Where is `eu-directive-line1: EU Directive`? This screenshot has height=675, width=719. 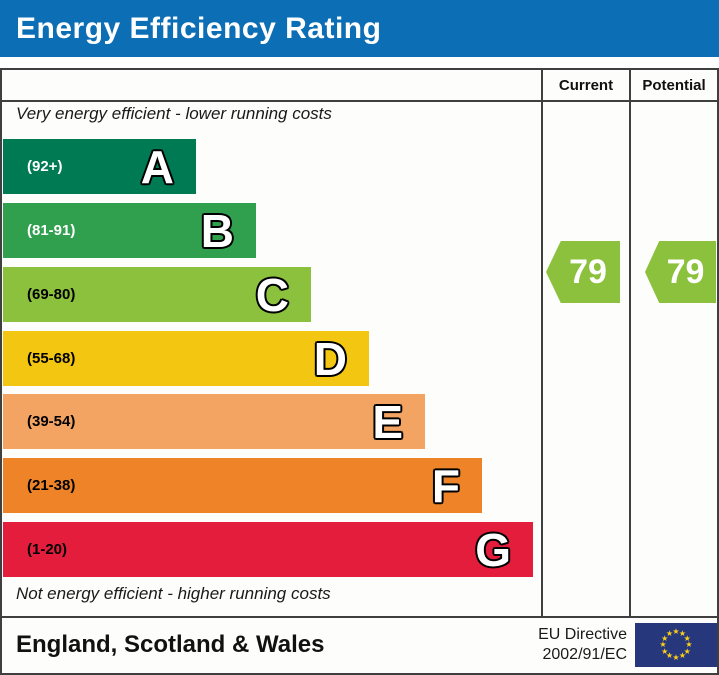 eu-directive-line1: EU Directive is located at coordinates (582, 634).